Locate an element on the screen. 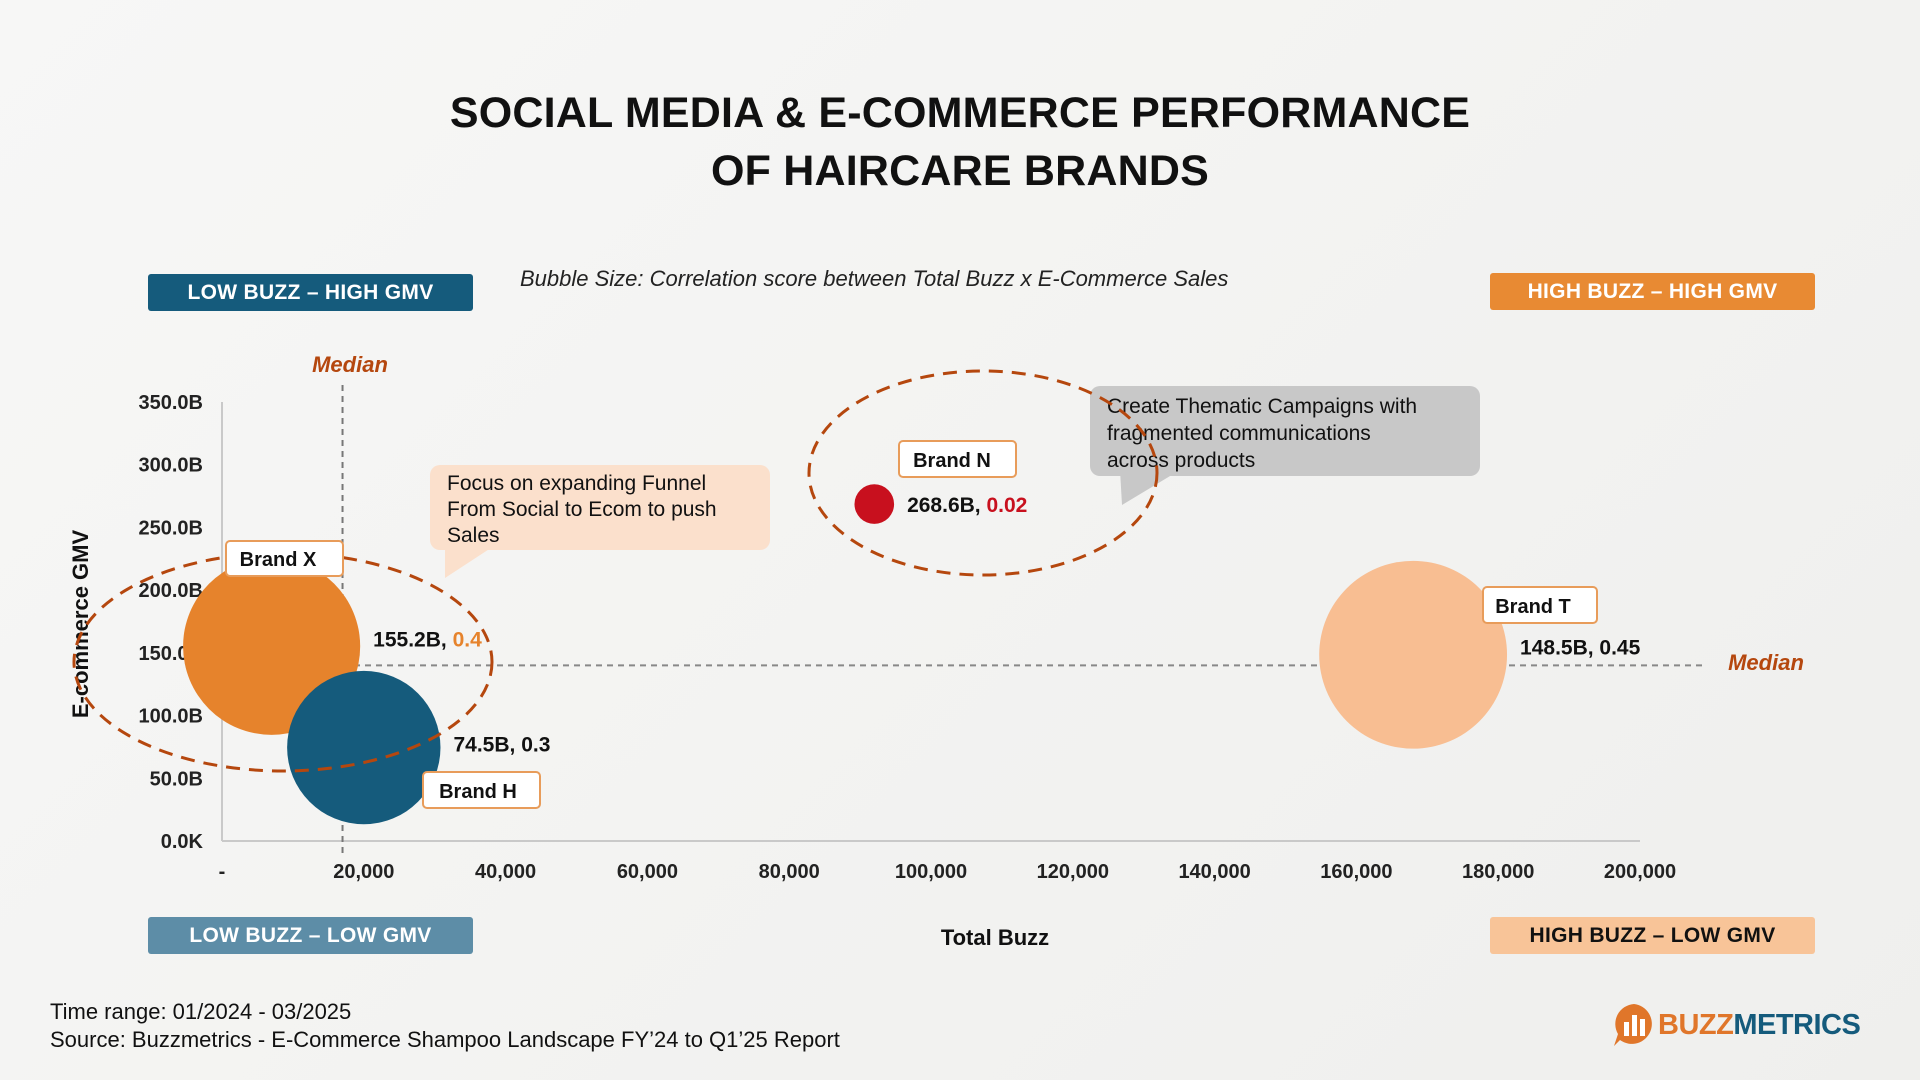 The height and width of the screenshot is (1080, 1920). callout-funnel-pointer is located at coordinates (472, 560).